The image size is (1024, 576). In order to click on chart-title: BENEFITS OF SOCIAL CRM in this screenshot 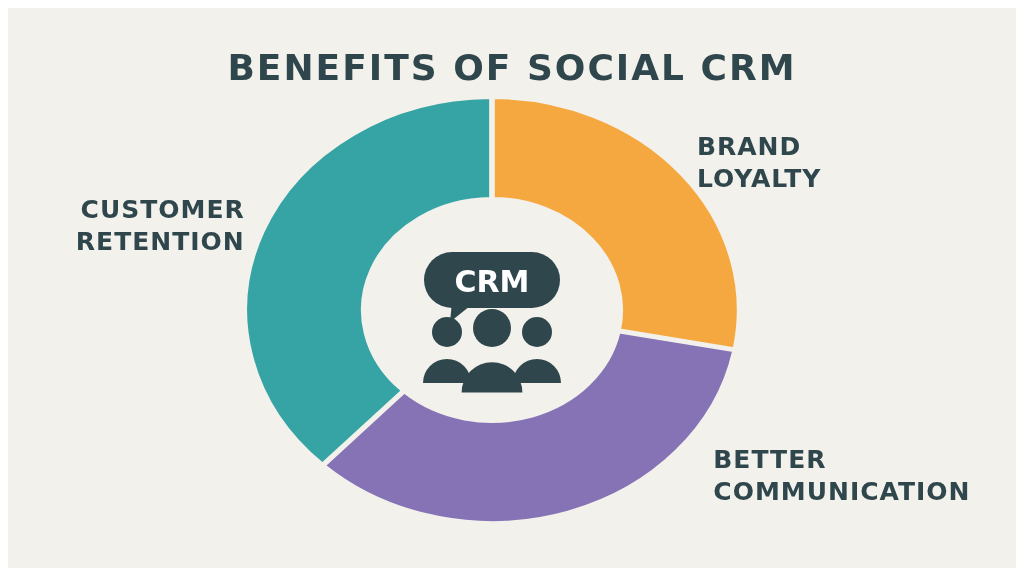, I will do `click(512, 67)`.